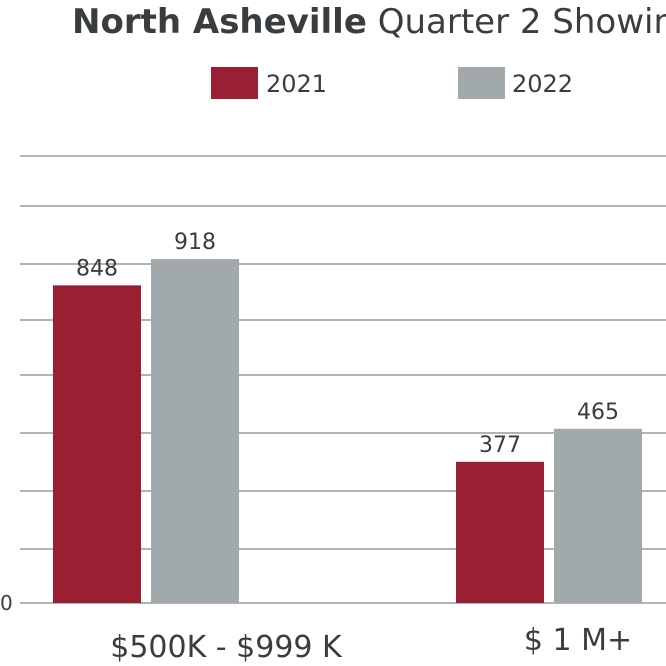 This screenshot has height=666, width=666. I want to click on y-tick-label-0: 0, so click(6, 603).